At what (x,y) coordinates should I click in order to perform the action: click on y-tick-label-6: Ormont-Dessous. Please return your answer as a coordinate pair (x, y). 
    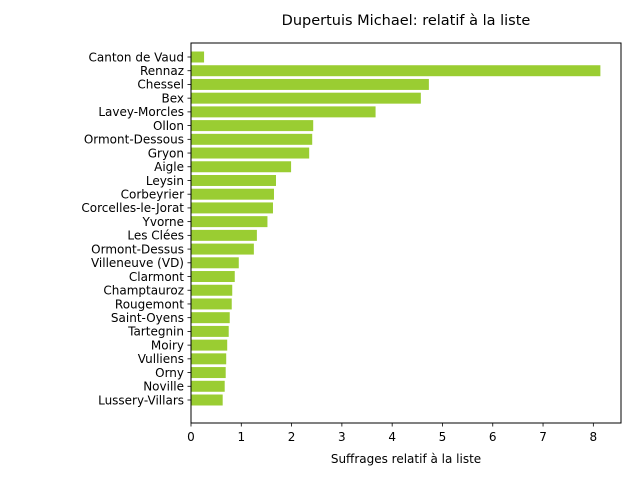
    Looking at the image, I should click on (134, 140).